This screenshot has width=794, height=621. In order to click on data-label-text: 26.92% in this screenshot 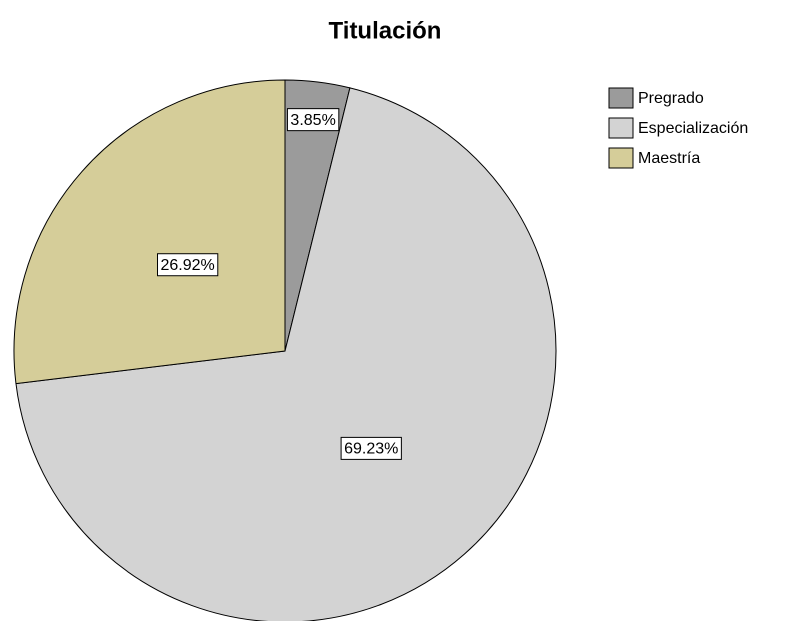, I will do `click(188, 265)`.